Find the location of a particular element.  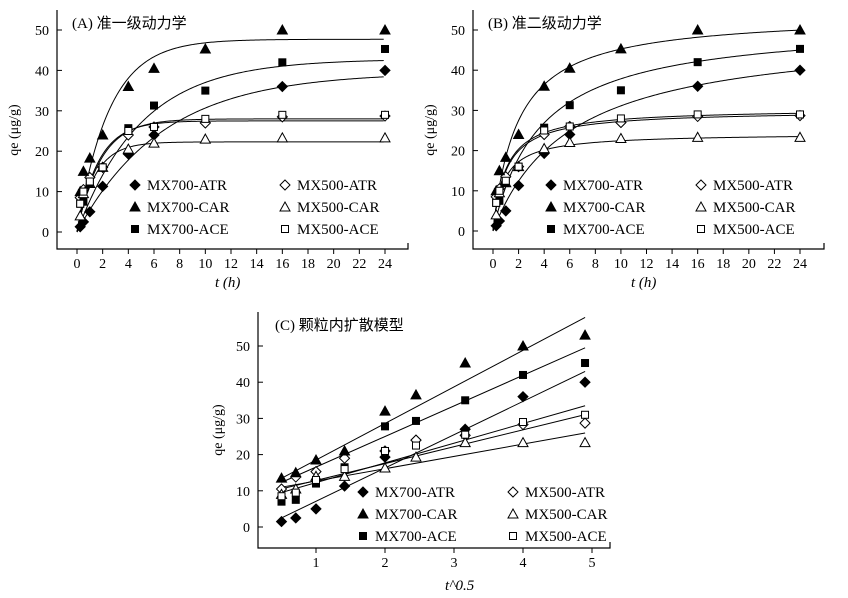

legend-label: MX500-ATR is located at coordinates (337, 186).